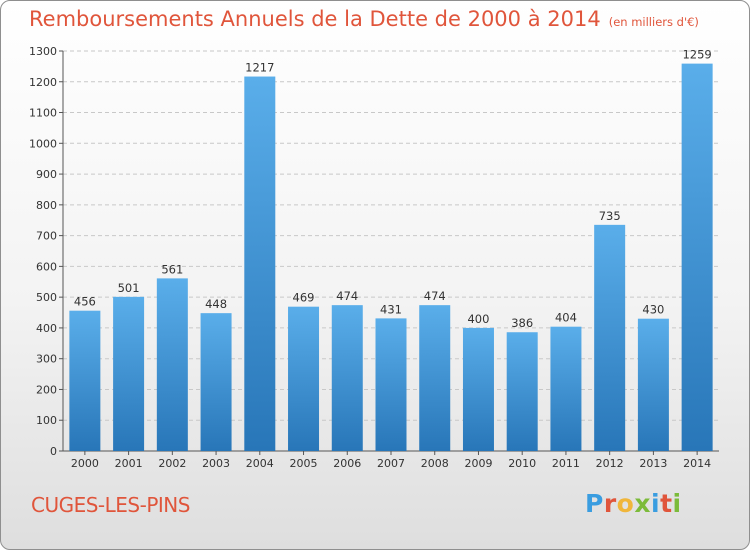  What do you see at coordinates (43, 82) in the screenshot?
I see `y-tick-label: 1200` at bounding box center [43, 82].